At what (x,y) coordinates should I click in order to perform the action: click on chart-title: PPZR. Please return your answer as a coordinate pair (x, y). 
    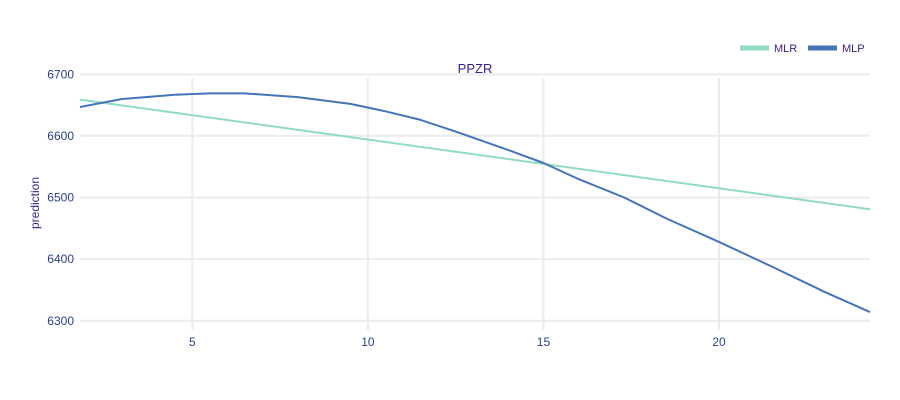
    Looking at the image, I should click on (475, 68).